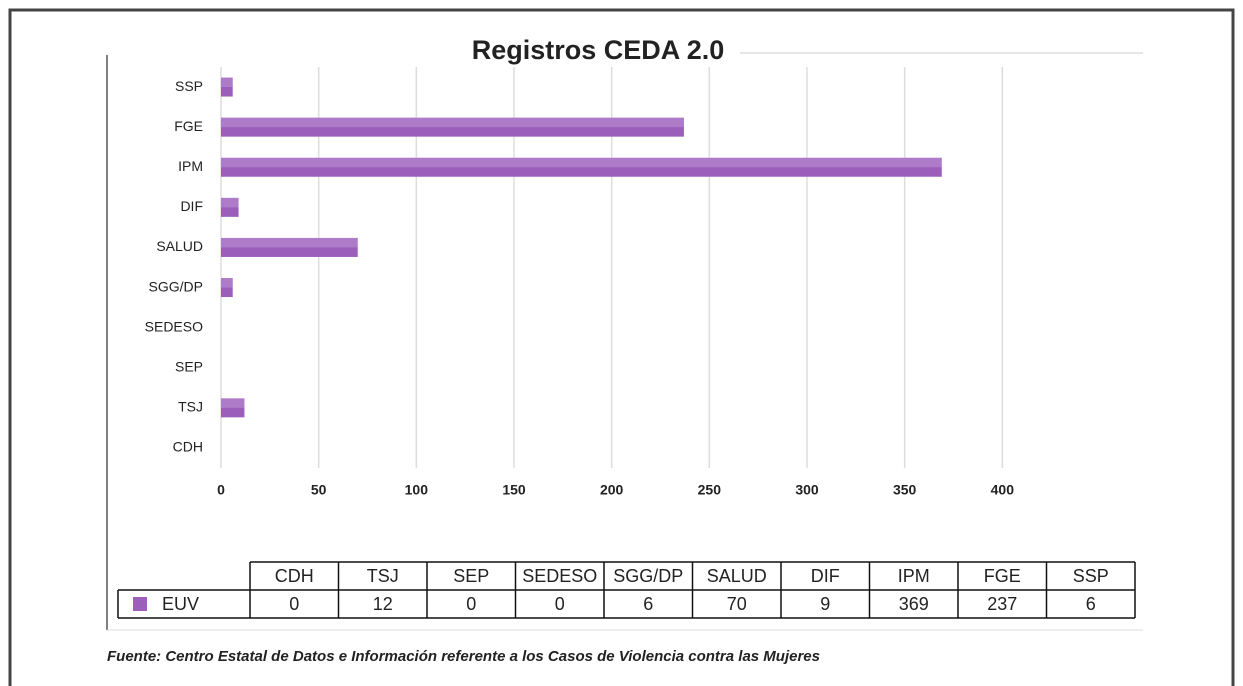 The width and height of the screenshot is (1243, 686). Describe the element at coordinates (176, 286) in the screenshot. I see `y-tick-label: SGG/DP` at that location.